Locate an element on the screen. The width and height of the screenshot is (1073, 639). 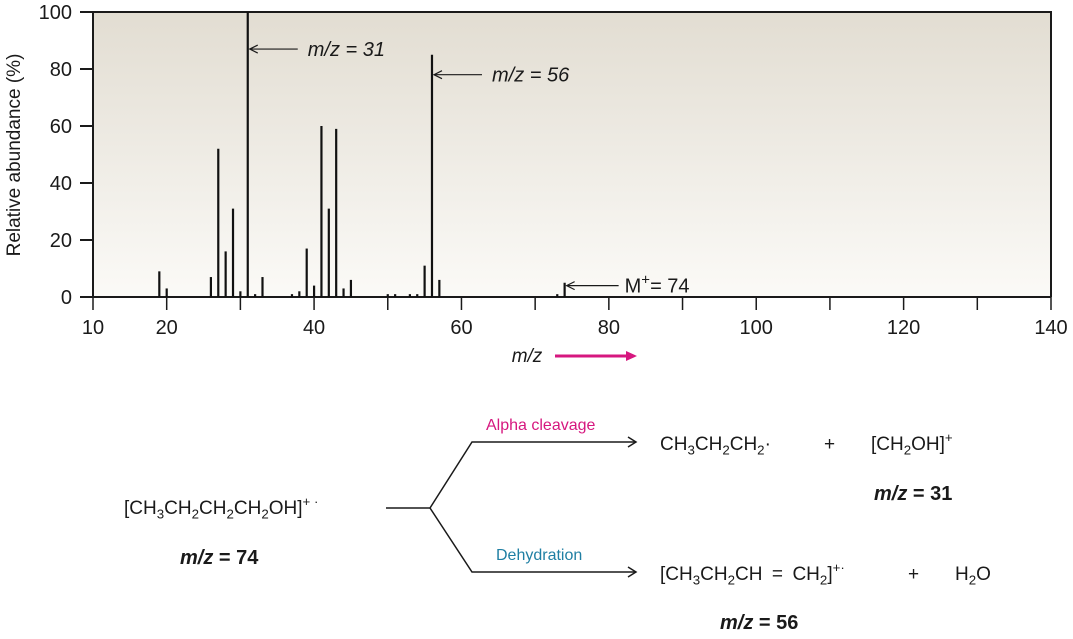
y-tick-label: 60 is located at coordinates (61, 127).